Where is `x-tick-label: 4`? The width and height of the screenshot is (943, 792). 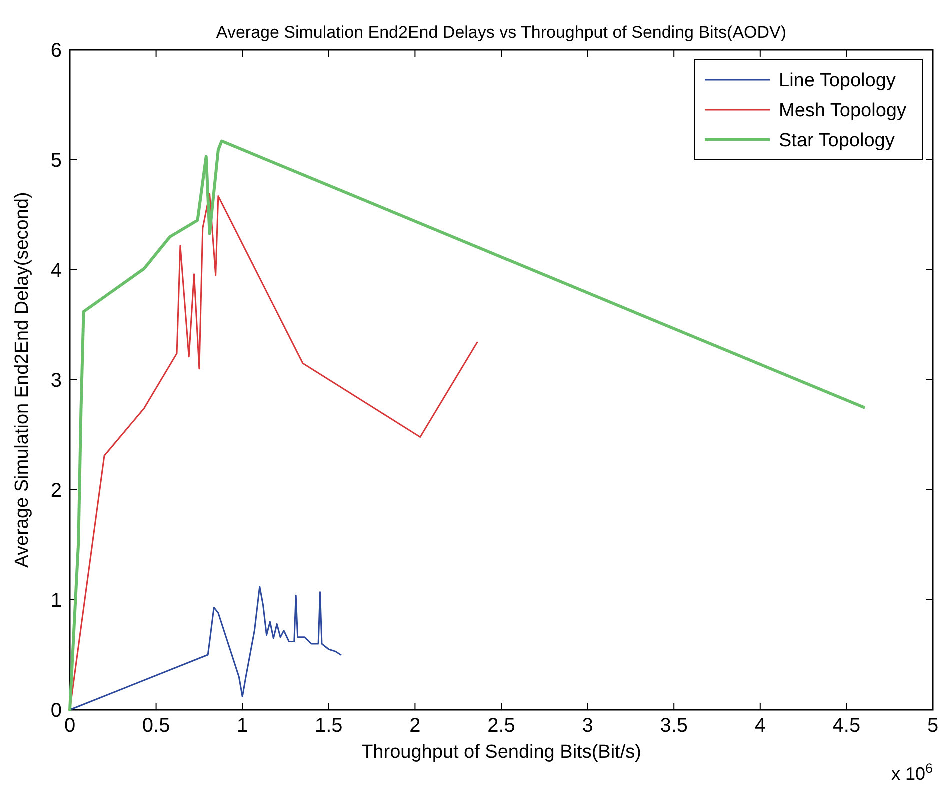 x-tick-label: 4 is located at coordinates (760, 726).